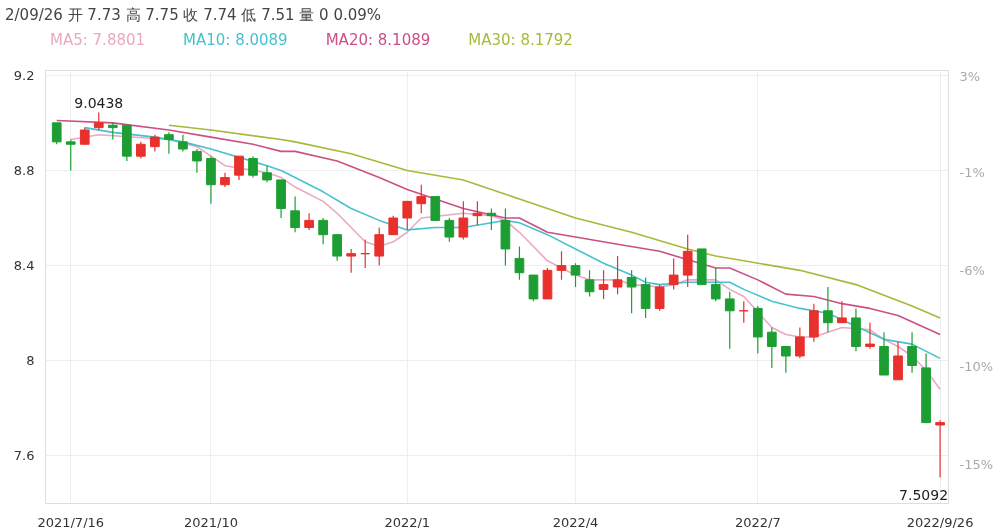 The image size is (1003, 528). I want to click on y-tick-label: 9.2, so click(24, 75).